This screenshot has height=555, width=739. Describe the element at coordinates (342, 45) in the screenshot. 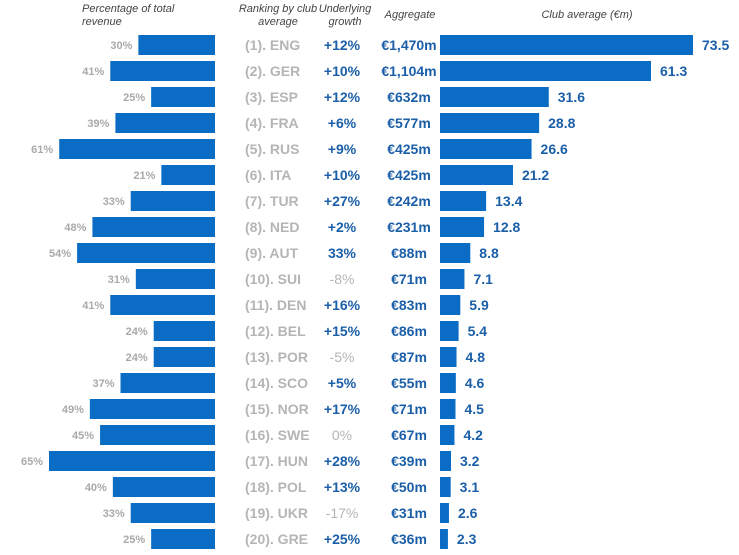

I see `growth-value: +12%` at that location.